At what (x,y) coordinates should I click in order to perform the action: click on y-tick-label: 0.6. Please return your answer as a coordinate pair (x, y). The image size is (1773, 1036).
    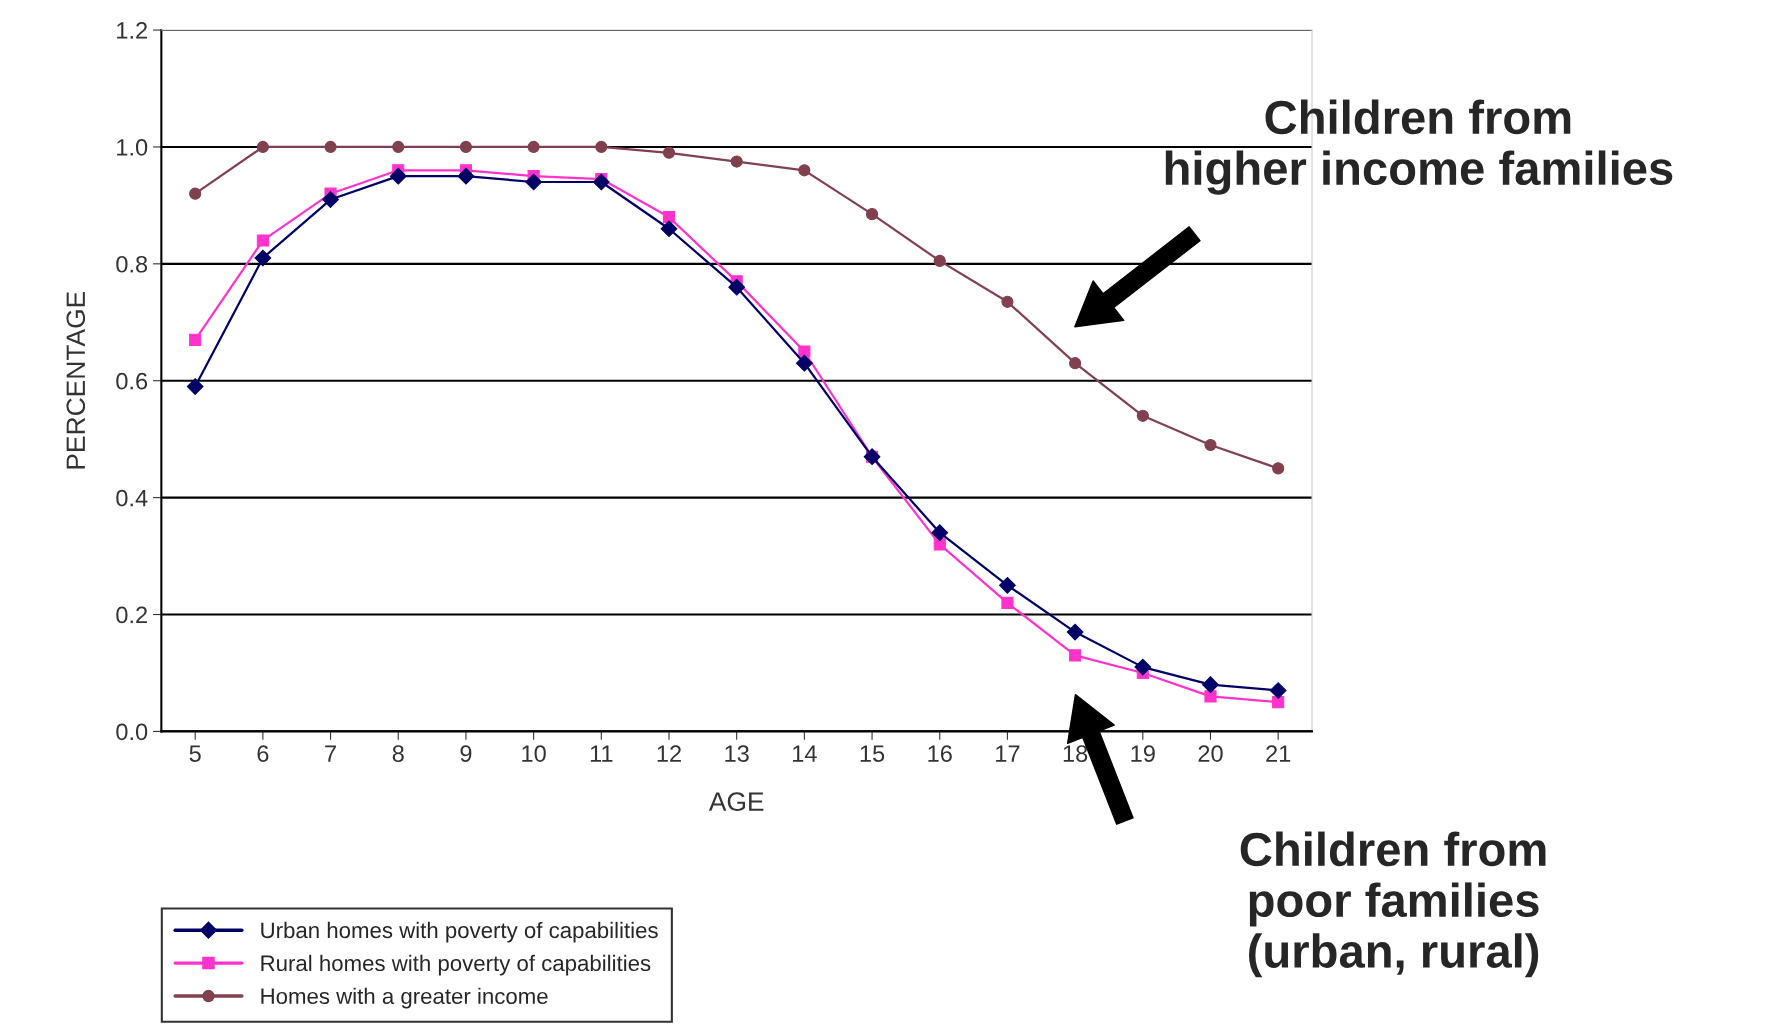
    Looking at the image, I should click on (132, 381).